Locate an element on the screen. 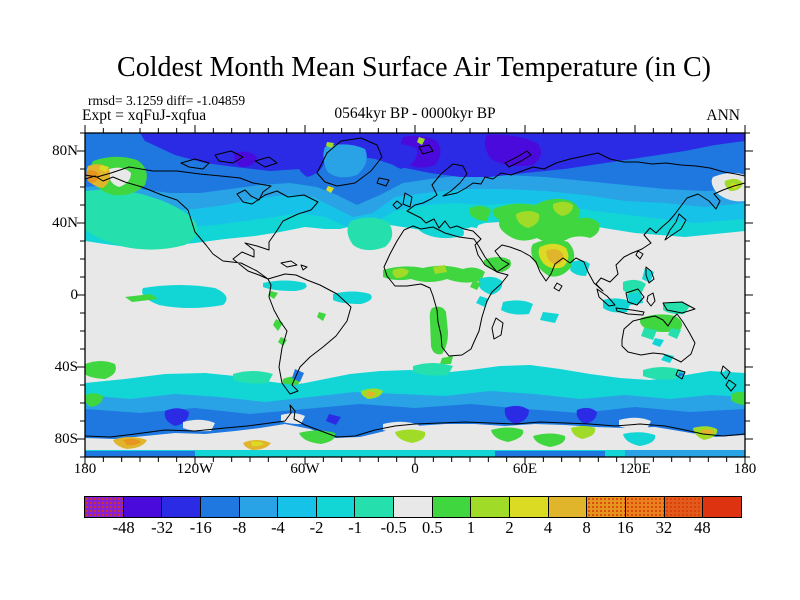 This screenshot has width=800, height=600. colorbar-tick-label: 8 is located at coordinates (586, 527).